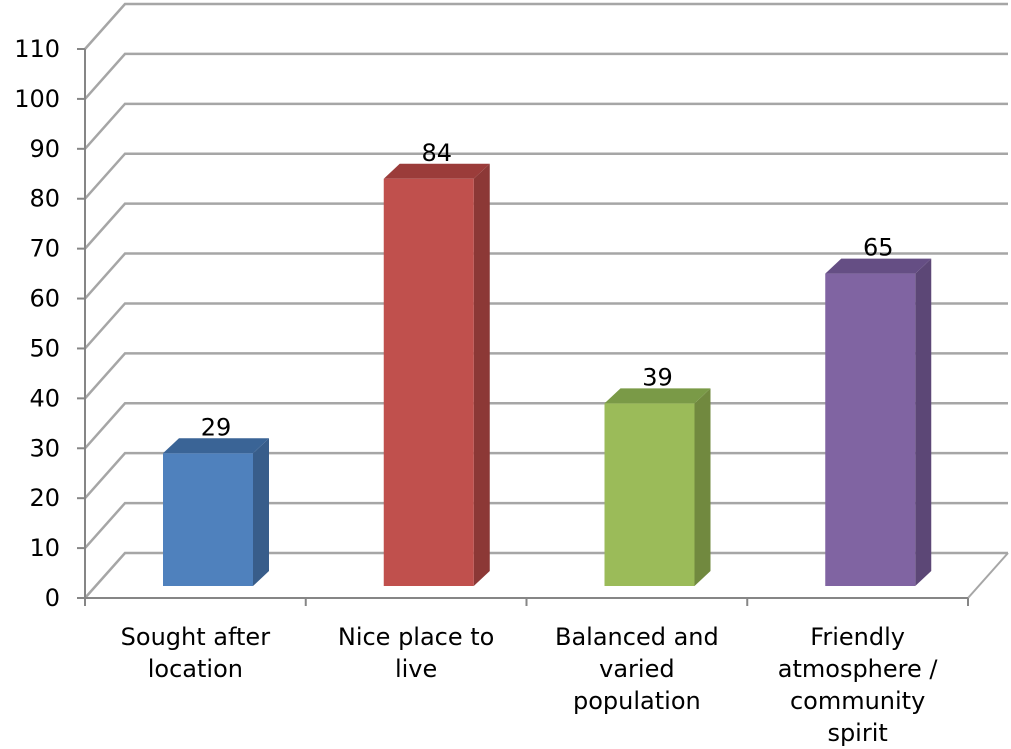 This screenshot has width=1011, height=749. Describe the element at coordinates (37, 99) in the screenshot. I see `y-tick-label: 100` at that location.